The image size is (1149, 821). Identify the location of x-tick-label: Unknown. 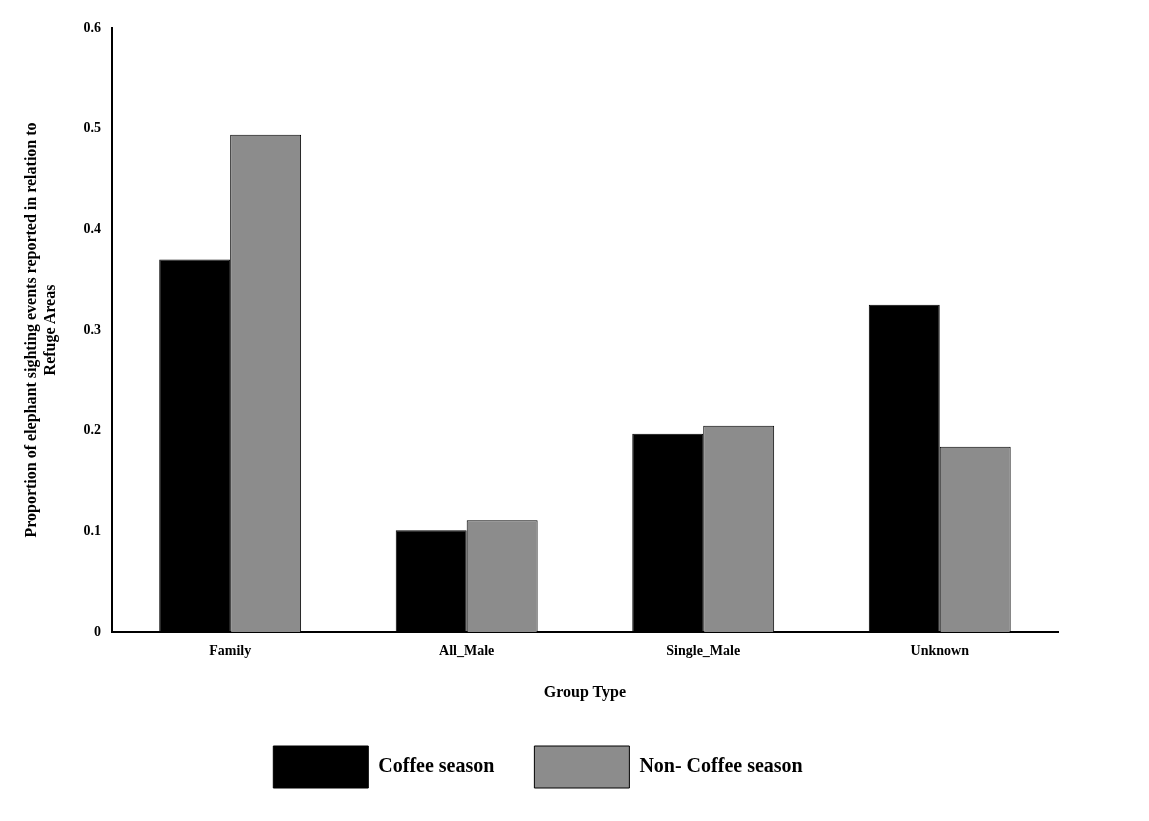
(940, 651).